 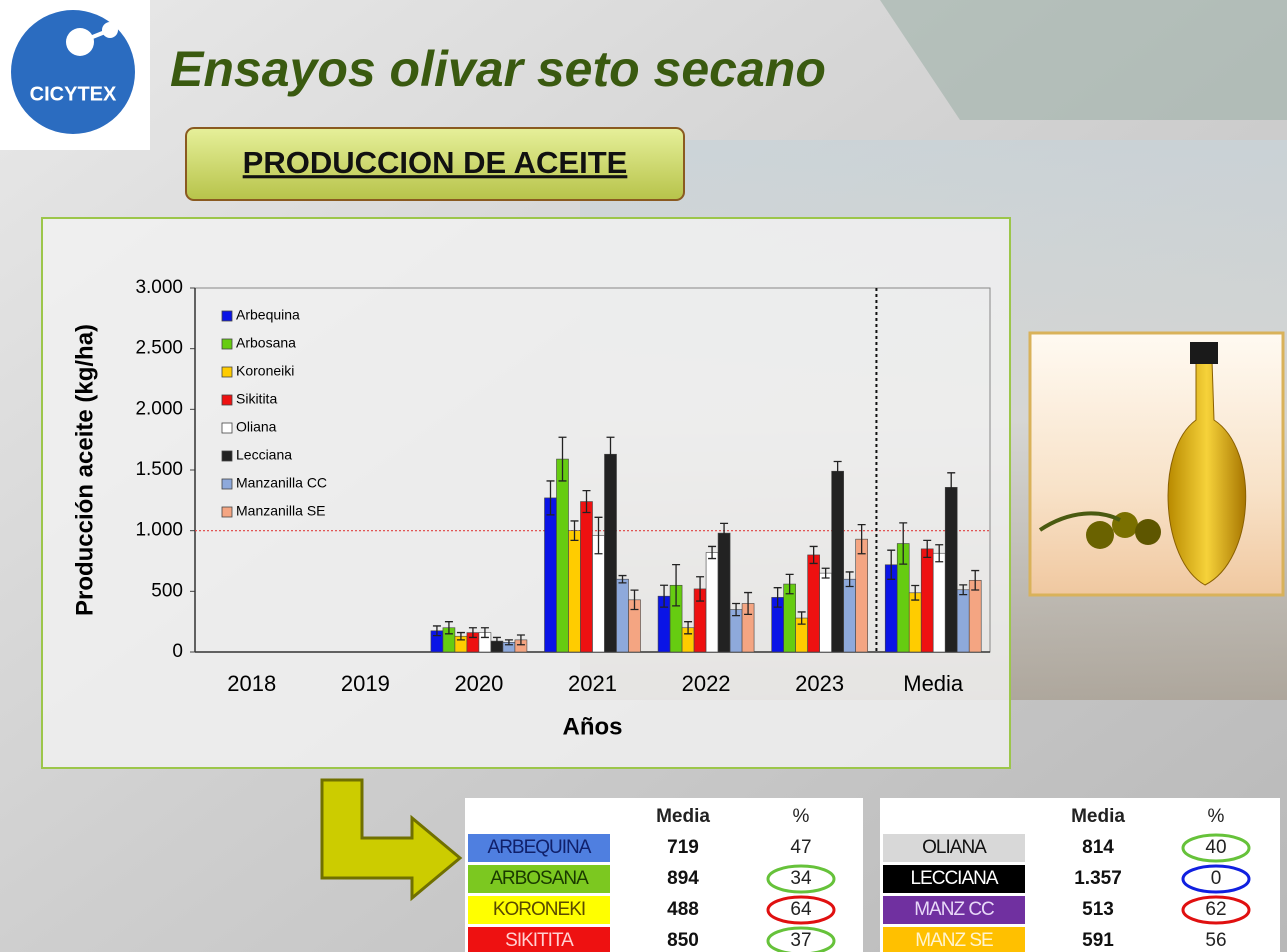 What do you see at coordinates (365, 683) in the screenshot?
I see `x-tick-label: 2019` at bounding box center [365, 683].